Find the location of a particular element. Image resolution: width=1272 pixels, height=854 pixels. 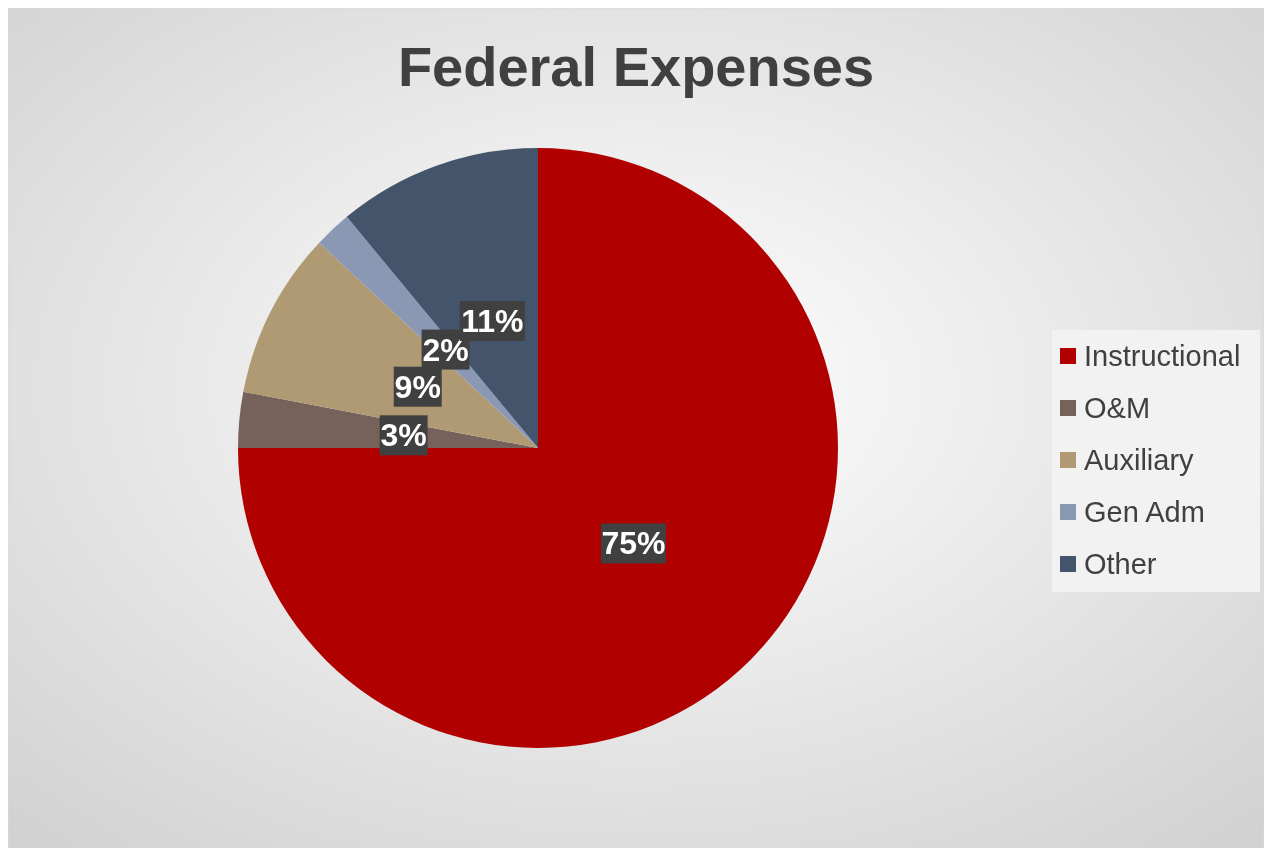

data-label: 3% is located at coordinates (403, 435).